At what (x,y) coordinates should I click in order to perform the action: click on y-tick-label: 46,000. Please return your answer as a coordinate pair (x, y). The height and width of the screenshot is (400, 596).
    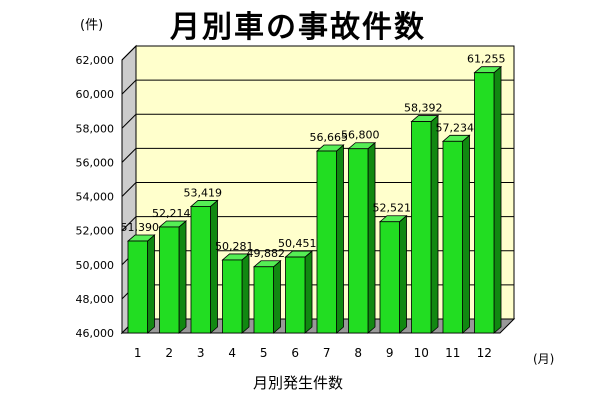
    Looking at the image, I should click on (95, 333).